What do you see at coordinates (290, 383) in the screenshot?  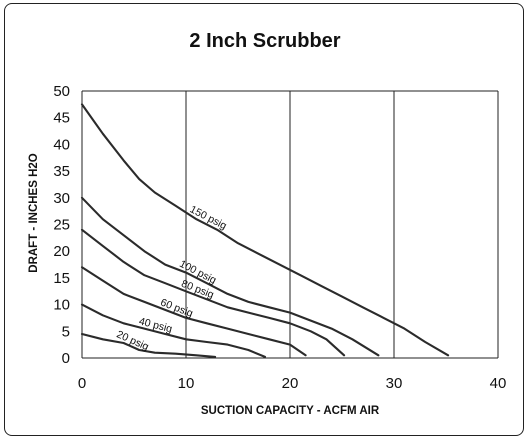 I see `x-tick-label: 20` at bounding box center [290, 383].